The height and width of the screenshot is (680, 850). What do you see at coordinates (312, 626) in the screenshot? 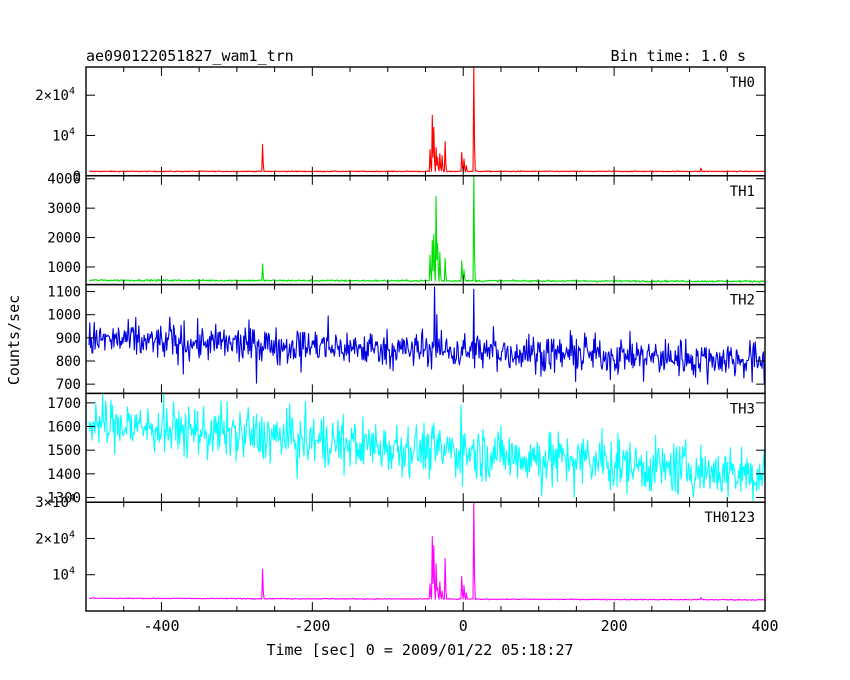
I see `x-tick-label: -200` at bounding box center [312, 626].